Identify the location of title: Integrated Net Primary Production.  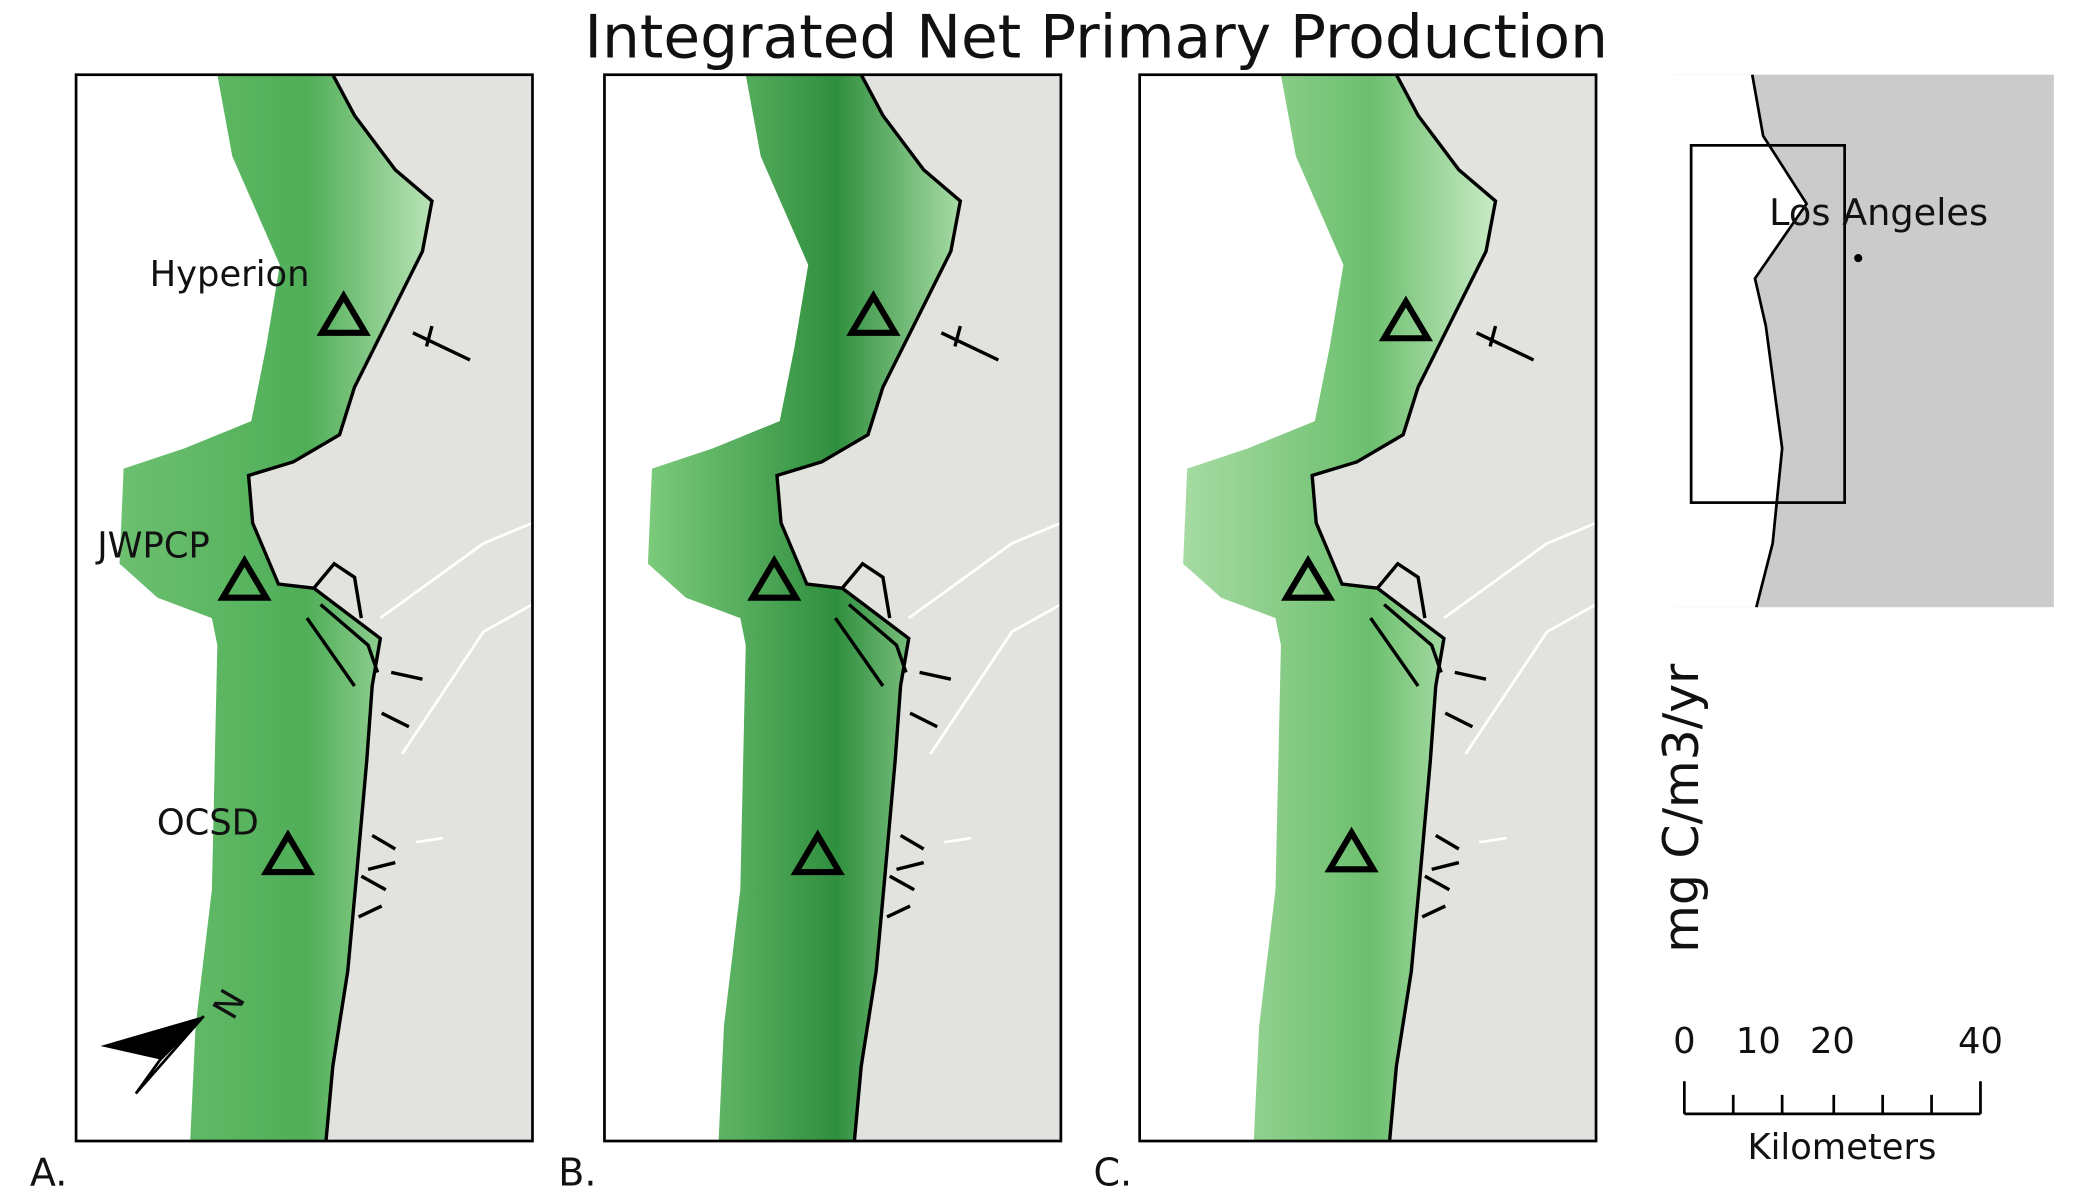
(1096, 37).